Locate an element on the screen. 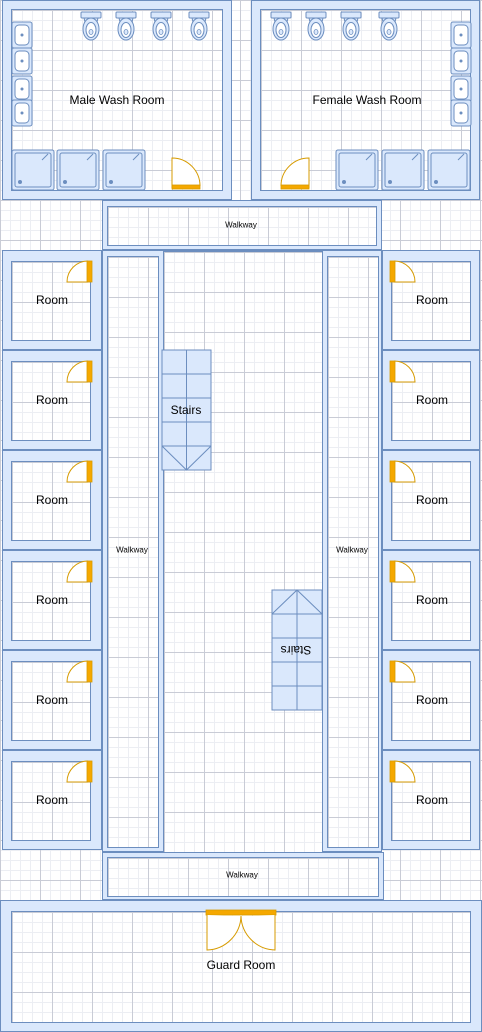  top-walkway is located at coordinates (242, 225).